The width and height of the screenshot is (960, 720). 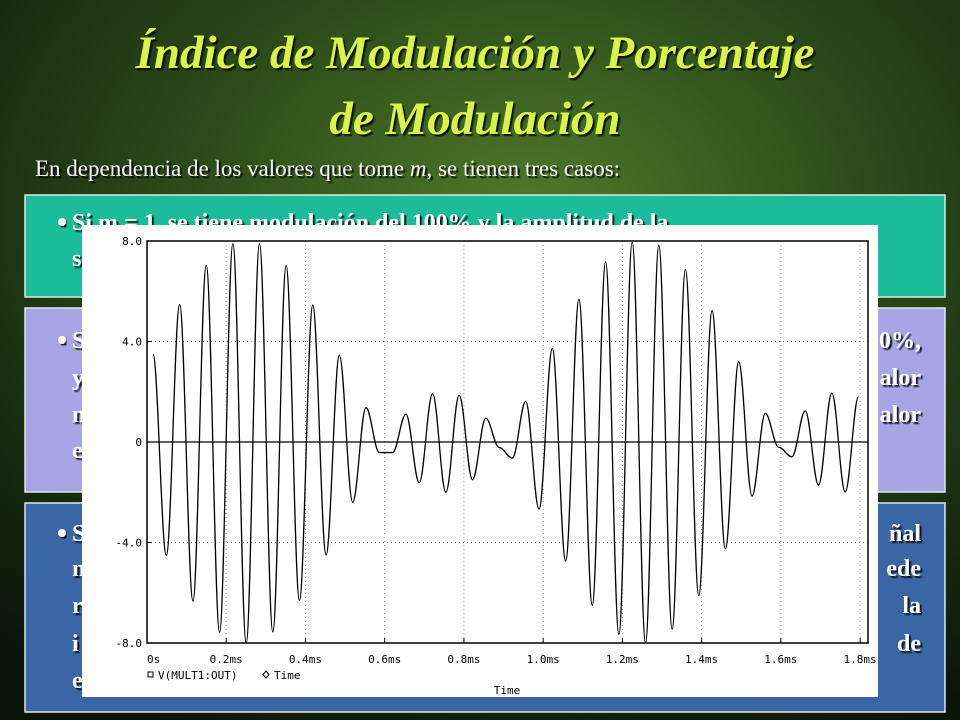 What do you see at coordinates (903, 569) in the screenshot?
I see `box-text: ede` at bounding box center [903, 569].